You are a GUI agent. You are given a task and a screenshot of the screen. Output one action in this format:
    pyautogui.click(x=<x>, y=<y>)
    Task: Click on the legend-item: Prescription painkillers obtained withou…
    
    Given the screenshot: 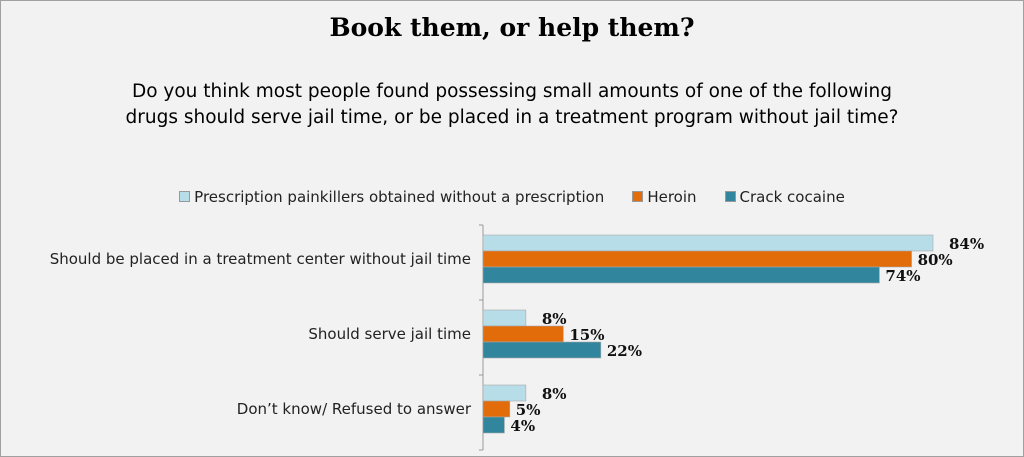 What is the action you would take?
    pyautogui.click(x=391, y=197)
    